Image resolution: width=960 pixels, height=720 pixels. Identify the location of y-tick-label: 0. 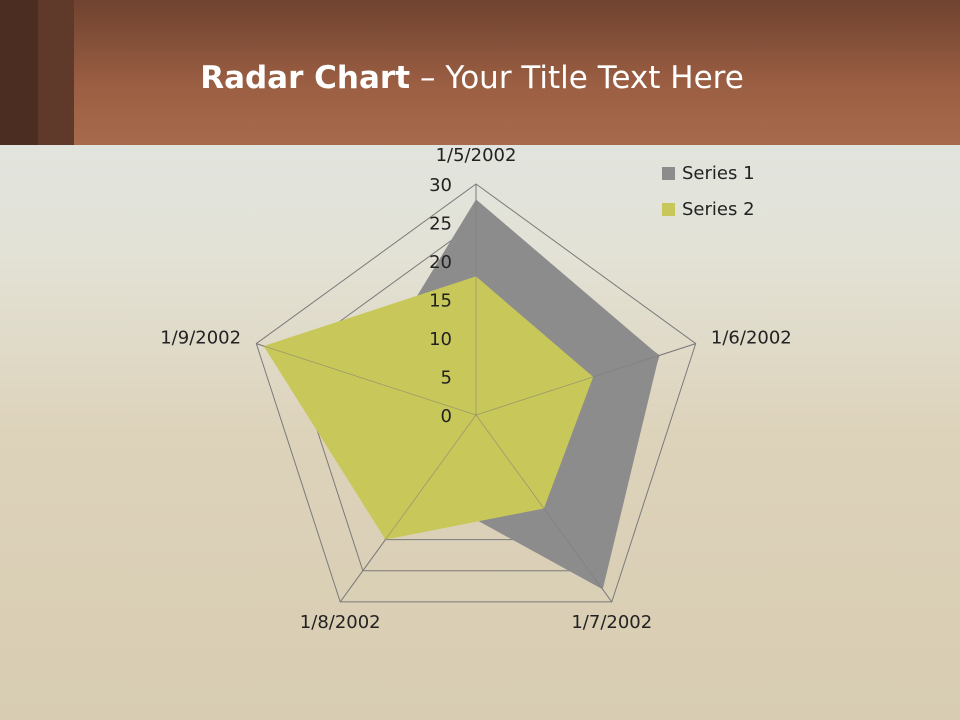
(446, 416).